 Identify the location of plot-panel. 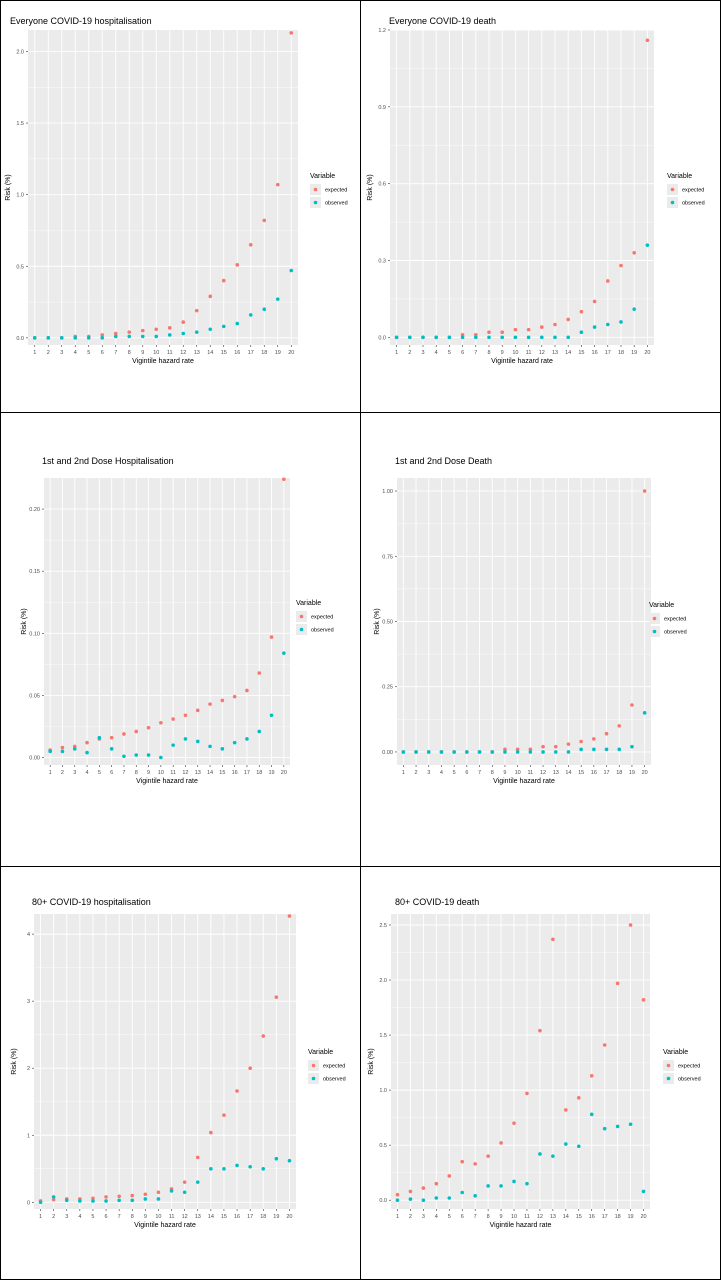
(165, 1061).